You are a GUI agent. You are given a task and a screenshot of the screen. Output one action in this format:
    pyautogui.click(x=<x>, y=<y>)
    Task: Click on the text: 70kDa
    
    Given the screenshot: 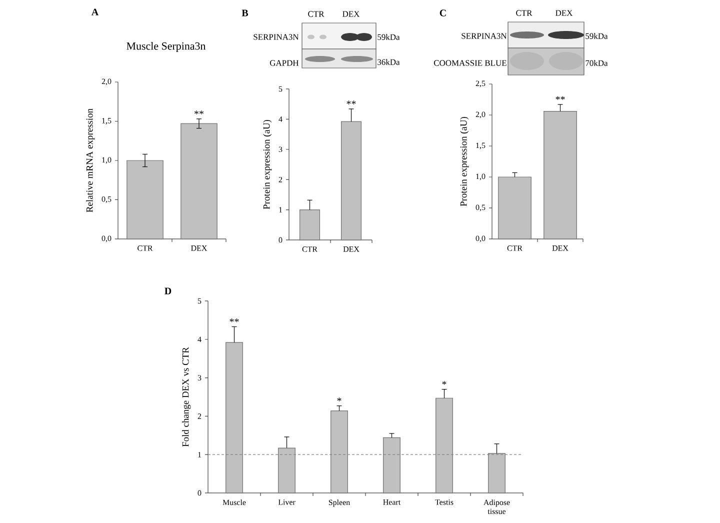 What is the action you would take?
    pyautogui.click(x=597, y=63)
    